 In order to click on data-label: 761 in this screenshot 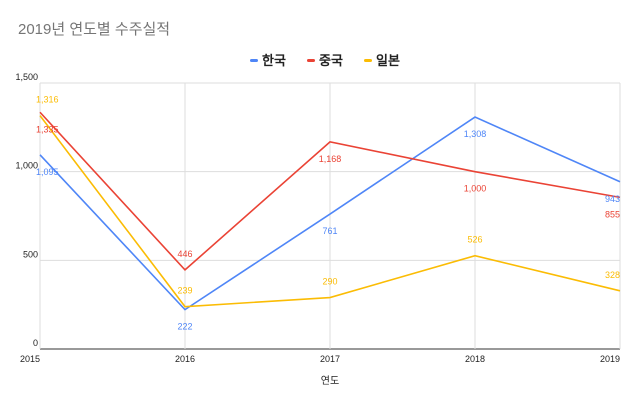, I will do `click(329, 231)`.